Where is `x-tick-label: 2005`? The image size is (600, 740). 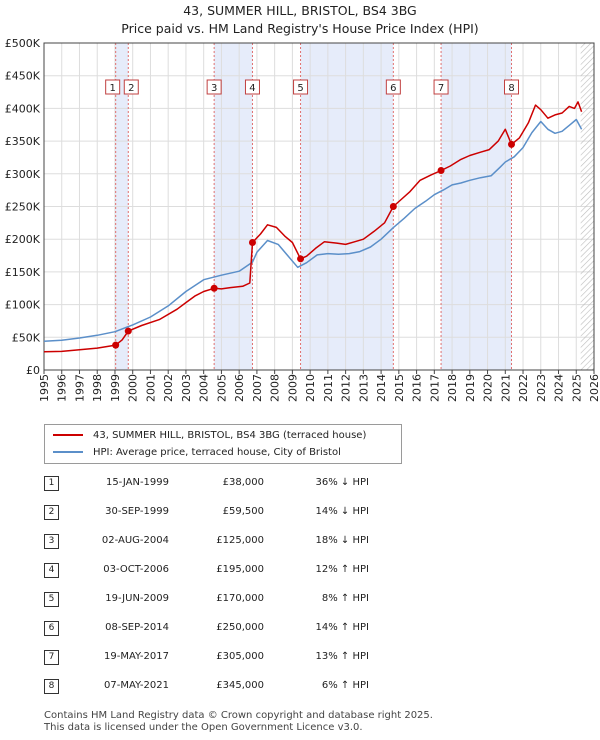
x-tick-label: 2005 is located at coordinates (221, 388).